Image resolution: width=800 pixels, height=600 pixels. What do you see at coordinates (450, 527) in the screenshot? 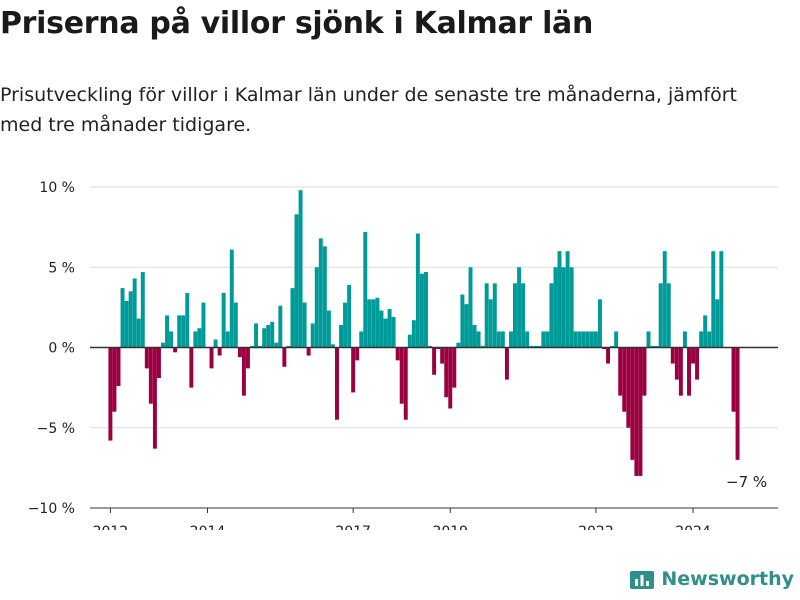
I see `x-tick-label: 2019` at bounding box center [450, 527].